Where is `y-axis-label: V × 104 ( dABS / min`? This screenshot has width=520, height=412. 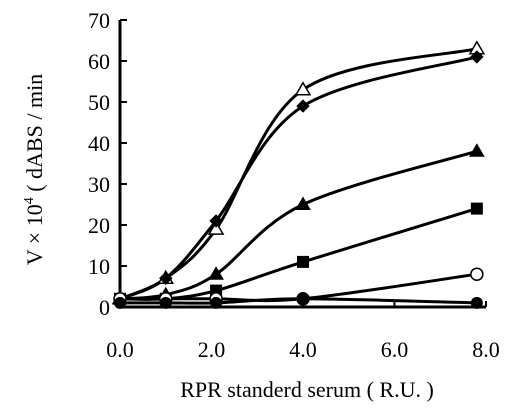 y-axis-label: V × 104 ( dABS / min is located at coordinates (34, 169).